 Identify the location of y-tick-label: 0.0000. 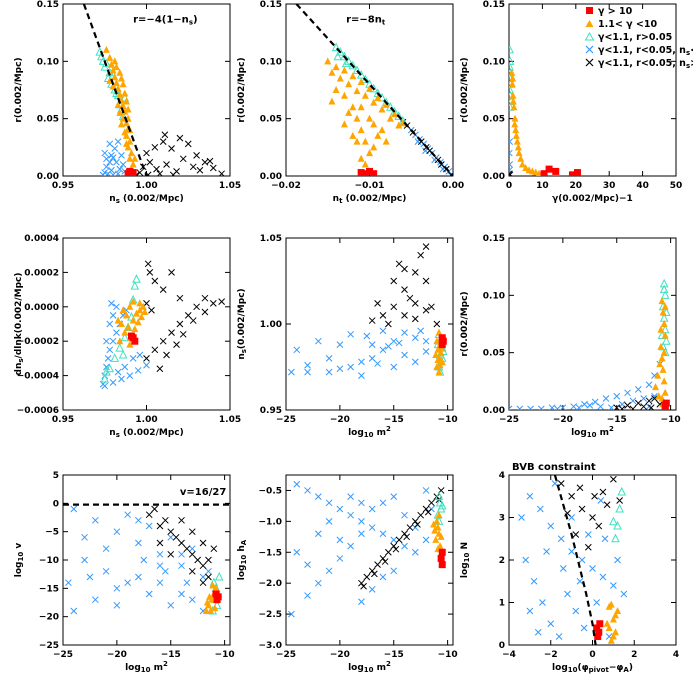
(41, 308).